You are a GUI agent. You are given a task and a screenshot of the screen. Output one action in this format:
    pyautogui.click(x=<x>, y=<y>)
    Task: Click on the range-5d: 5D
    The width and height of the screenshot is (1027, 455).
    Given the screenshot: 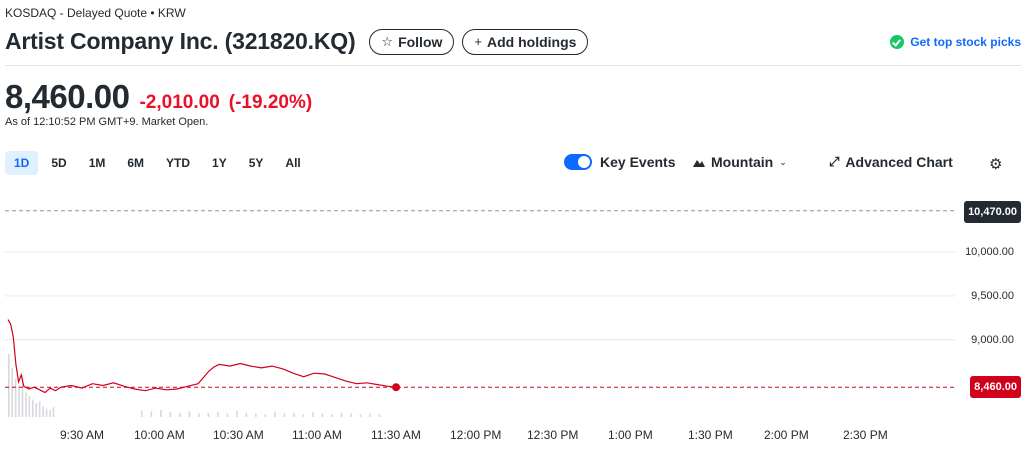 What is the action you would take?
    pyautogui.click(x=59, y=163)
    